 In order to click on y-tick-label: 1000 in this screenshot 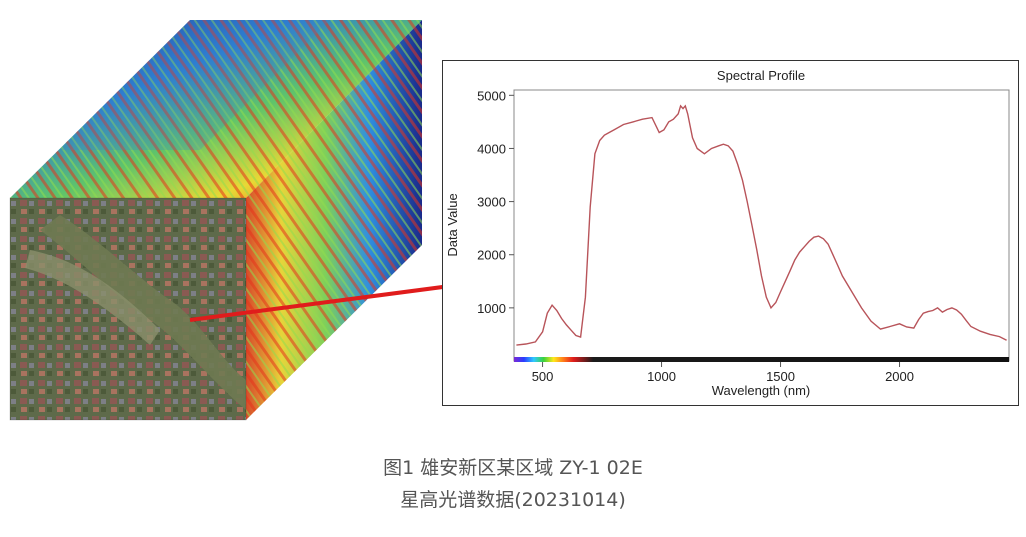, I will do `click(491, 308)`.